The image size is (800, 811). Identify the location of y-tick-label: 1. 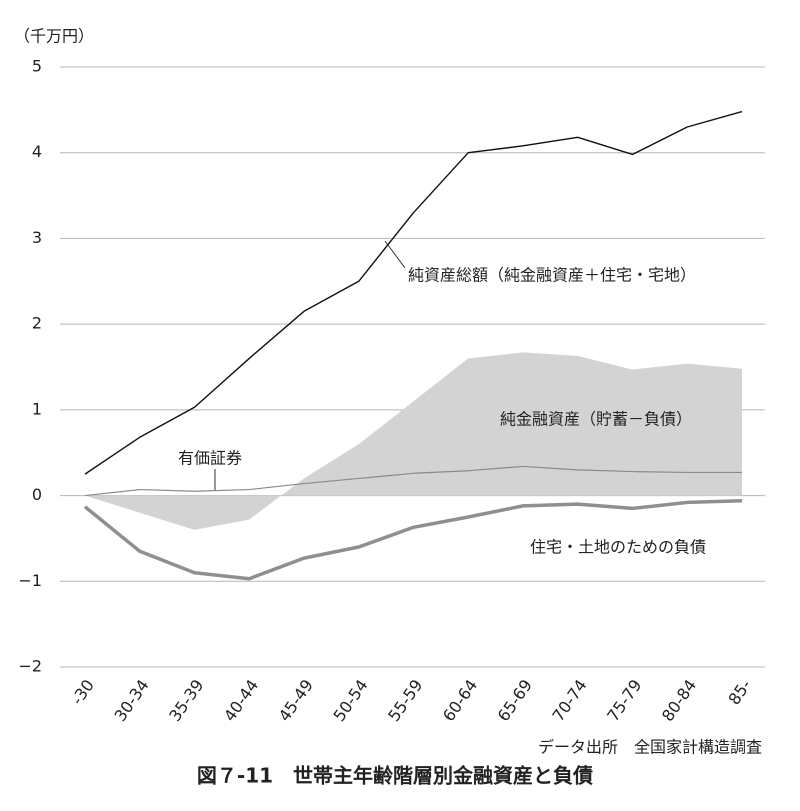
(37, 408).